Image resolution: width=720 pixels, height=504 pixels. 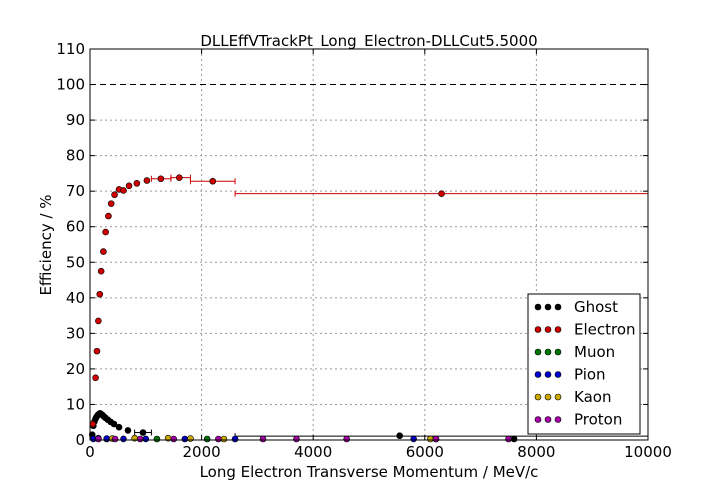 What do you see at coordinates (90, 452) in the screenshot?
I see `x-tick-label: 0` at bounding box center [90, 452].